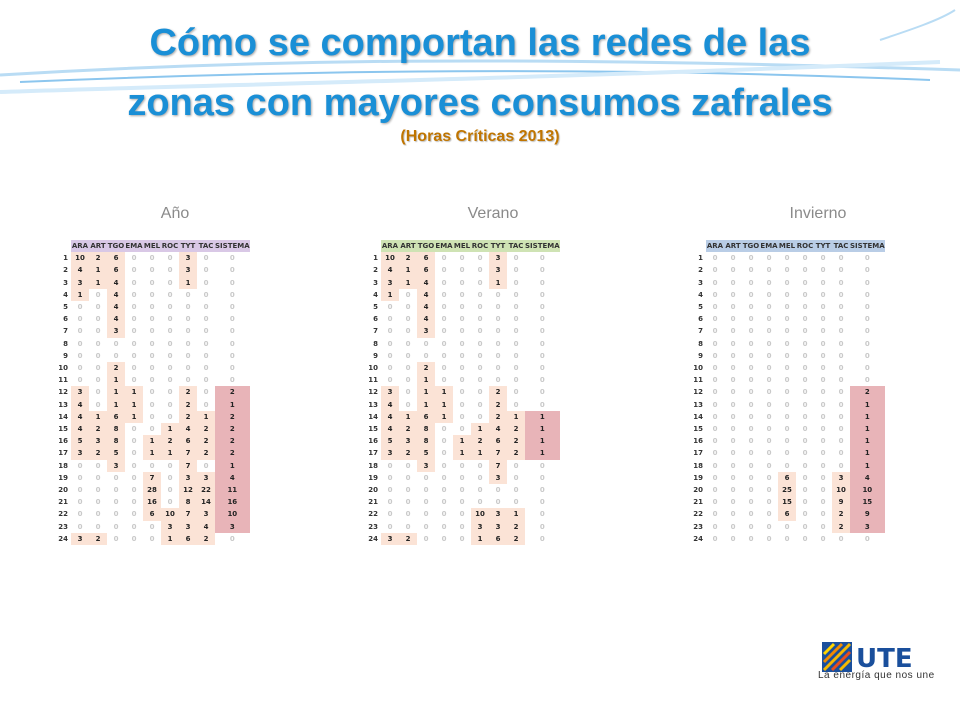 The image size is (960, 720). I want to click on hour-label: 8, so click(375, 343).